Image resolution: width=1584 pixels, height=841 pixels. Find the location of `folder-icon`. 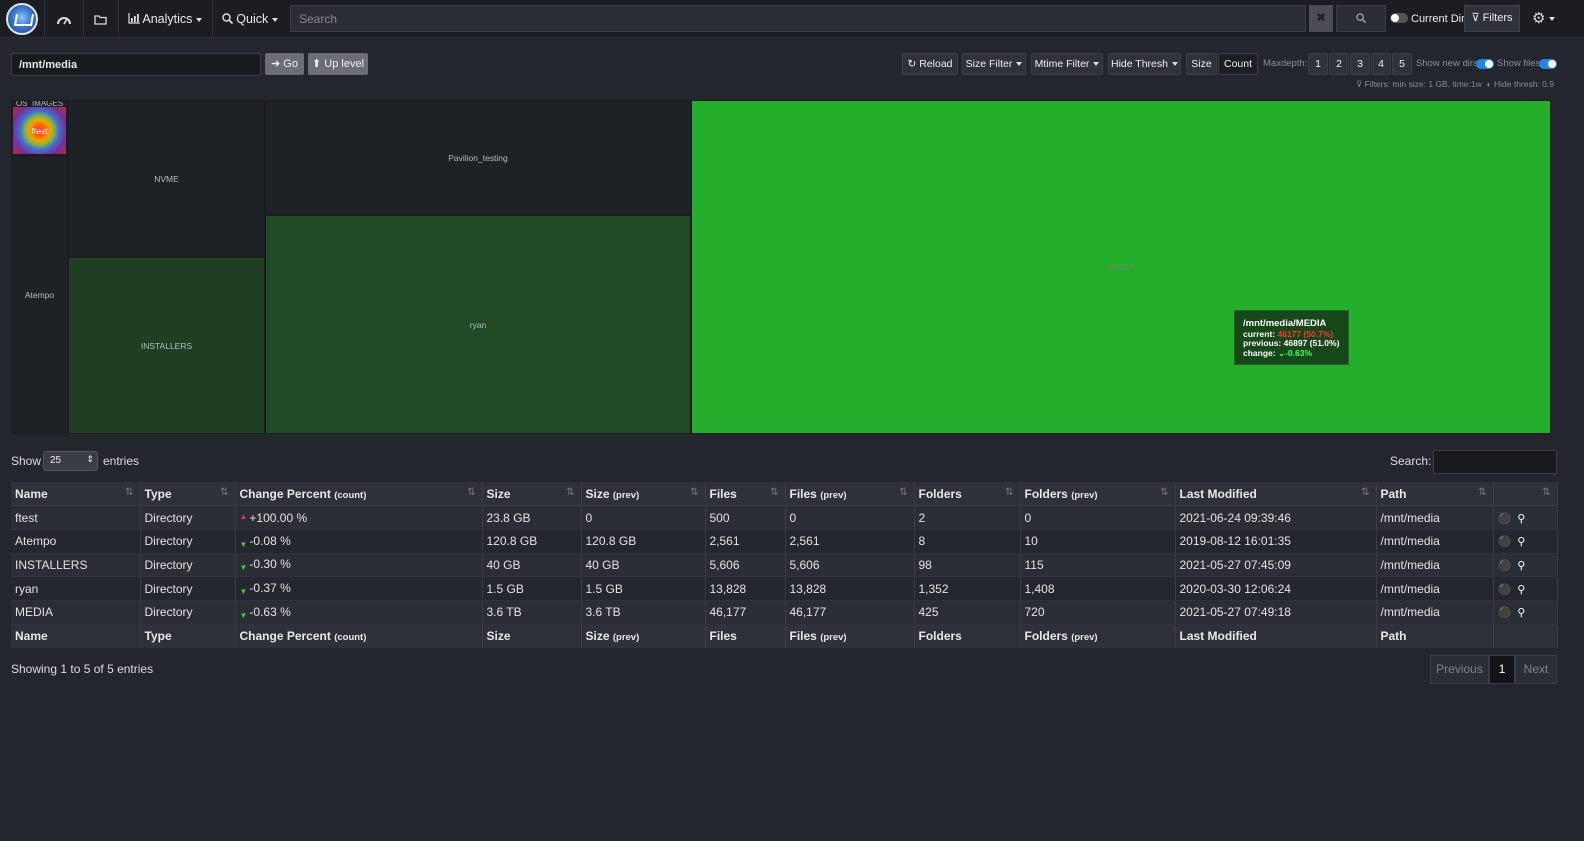

folder-icon is located at coordinates (100, 19).